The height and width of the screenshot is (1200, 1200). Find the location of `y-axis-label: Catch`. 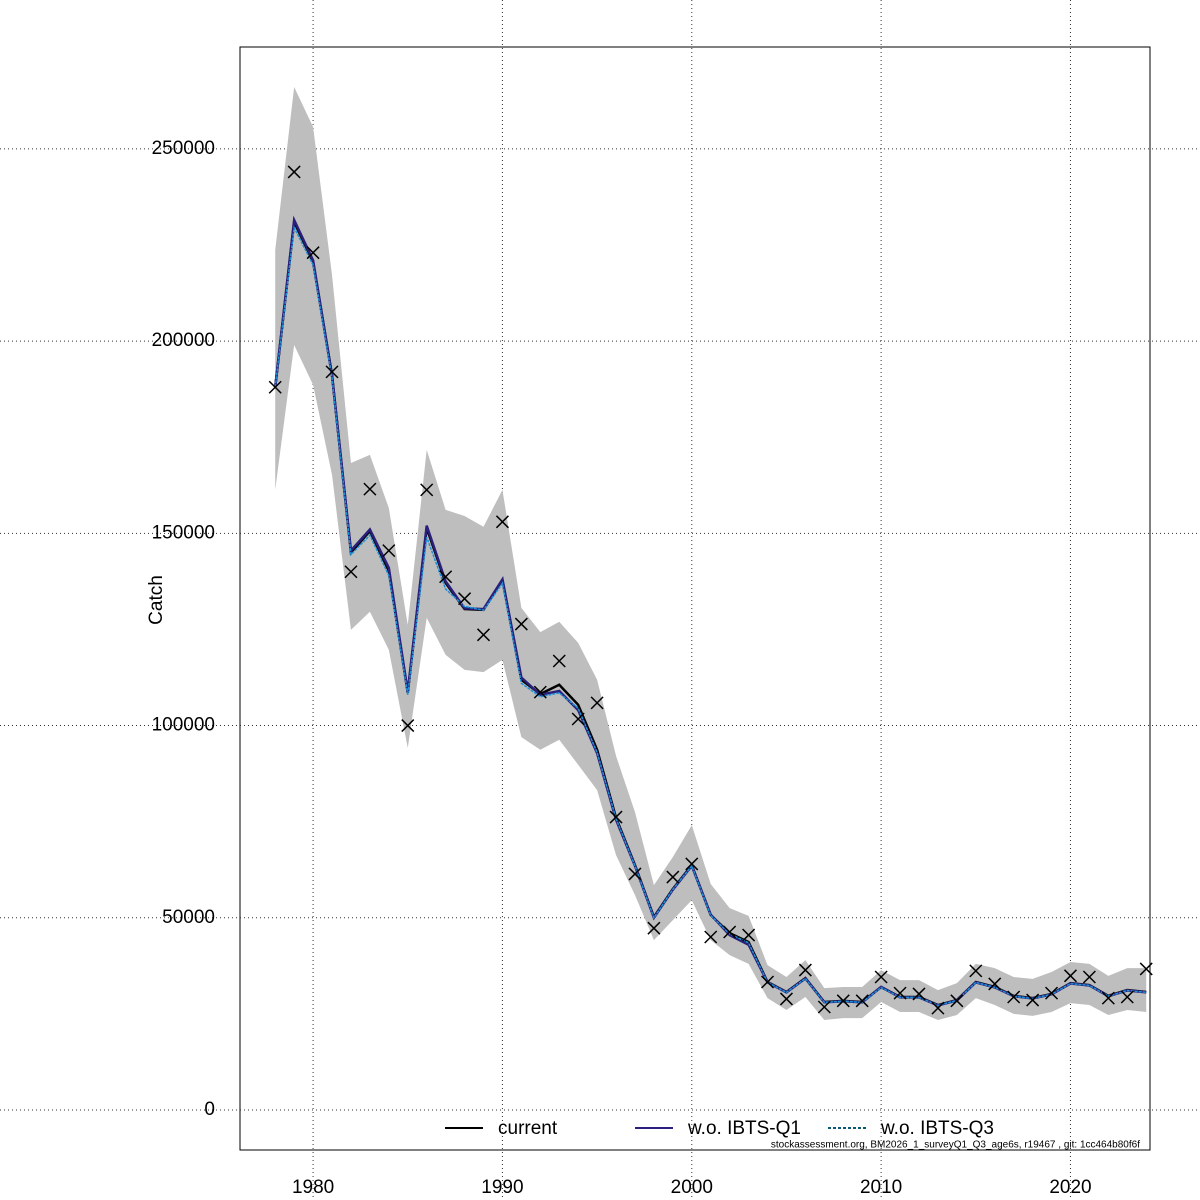

y-axis-label: Catch is located at coordinates (156, 600).